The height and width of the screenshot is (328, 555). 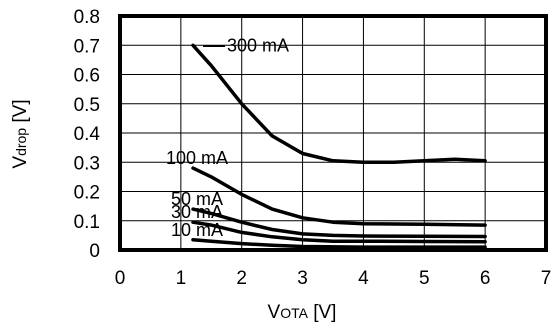 What do you see at coordinates (20, 133) in the screenshot?
I see `y-axis-label: Vdrop [V]` at bounding box center [20, 133].